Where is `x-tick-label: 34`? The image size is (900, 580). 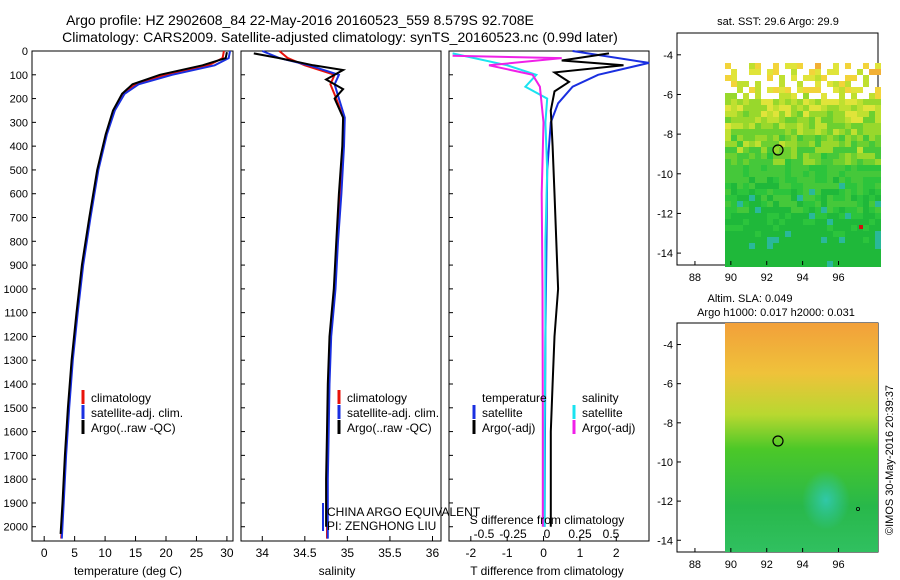
x-tick-label: 34 is located at coordinates (263, 553).